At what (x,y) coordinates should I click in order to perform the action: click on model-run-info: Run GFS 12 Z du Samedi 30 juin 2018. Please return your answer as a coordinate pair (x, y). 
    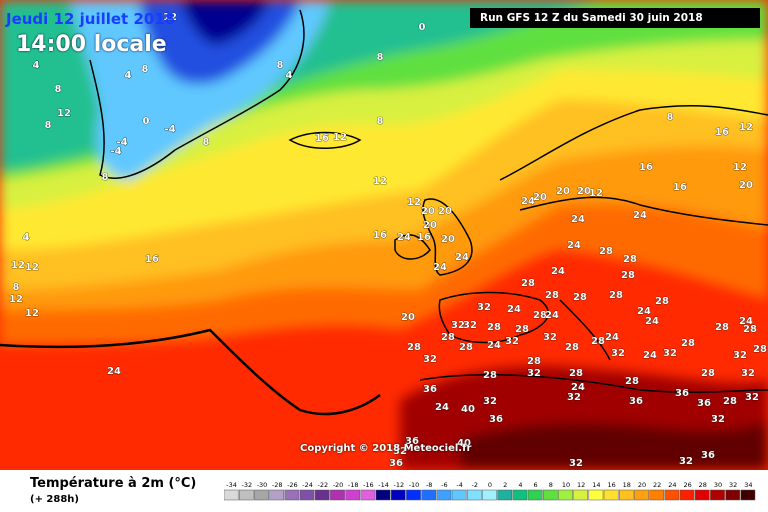
    Looking at the image, I should click on (615, 18).